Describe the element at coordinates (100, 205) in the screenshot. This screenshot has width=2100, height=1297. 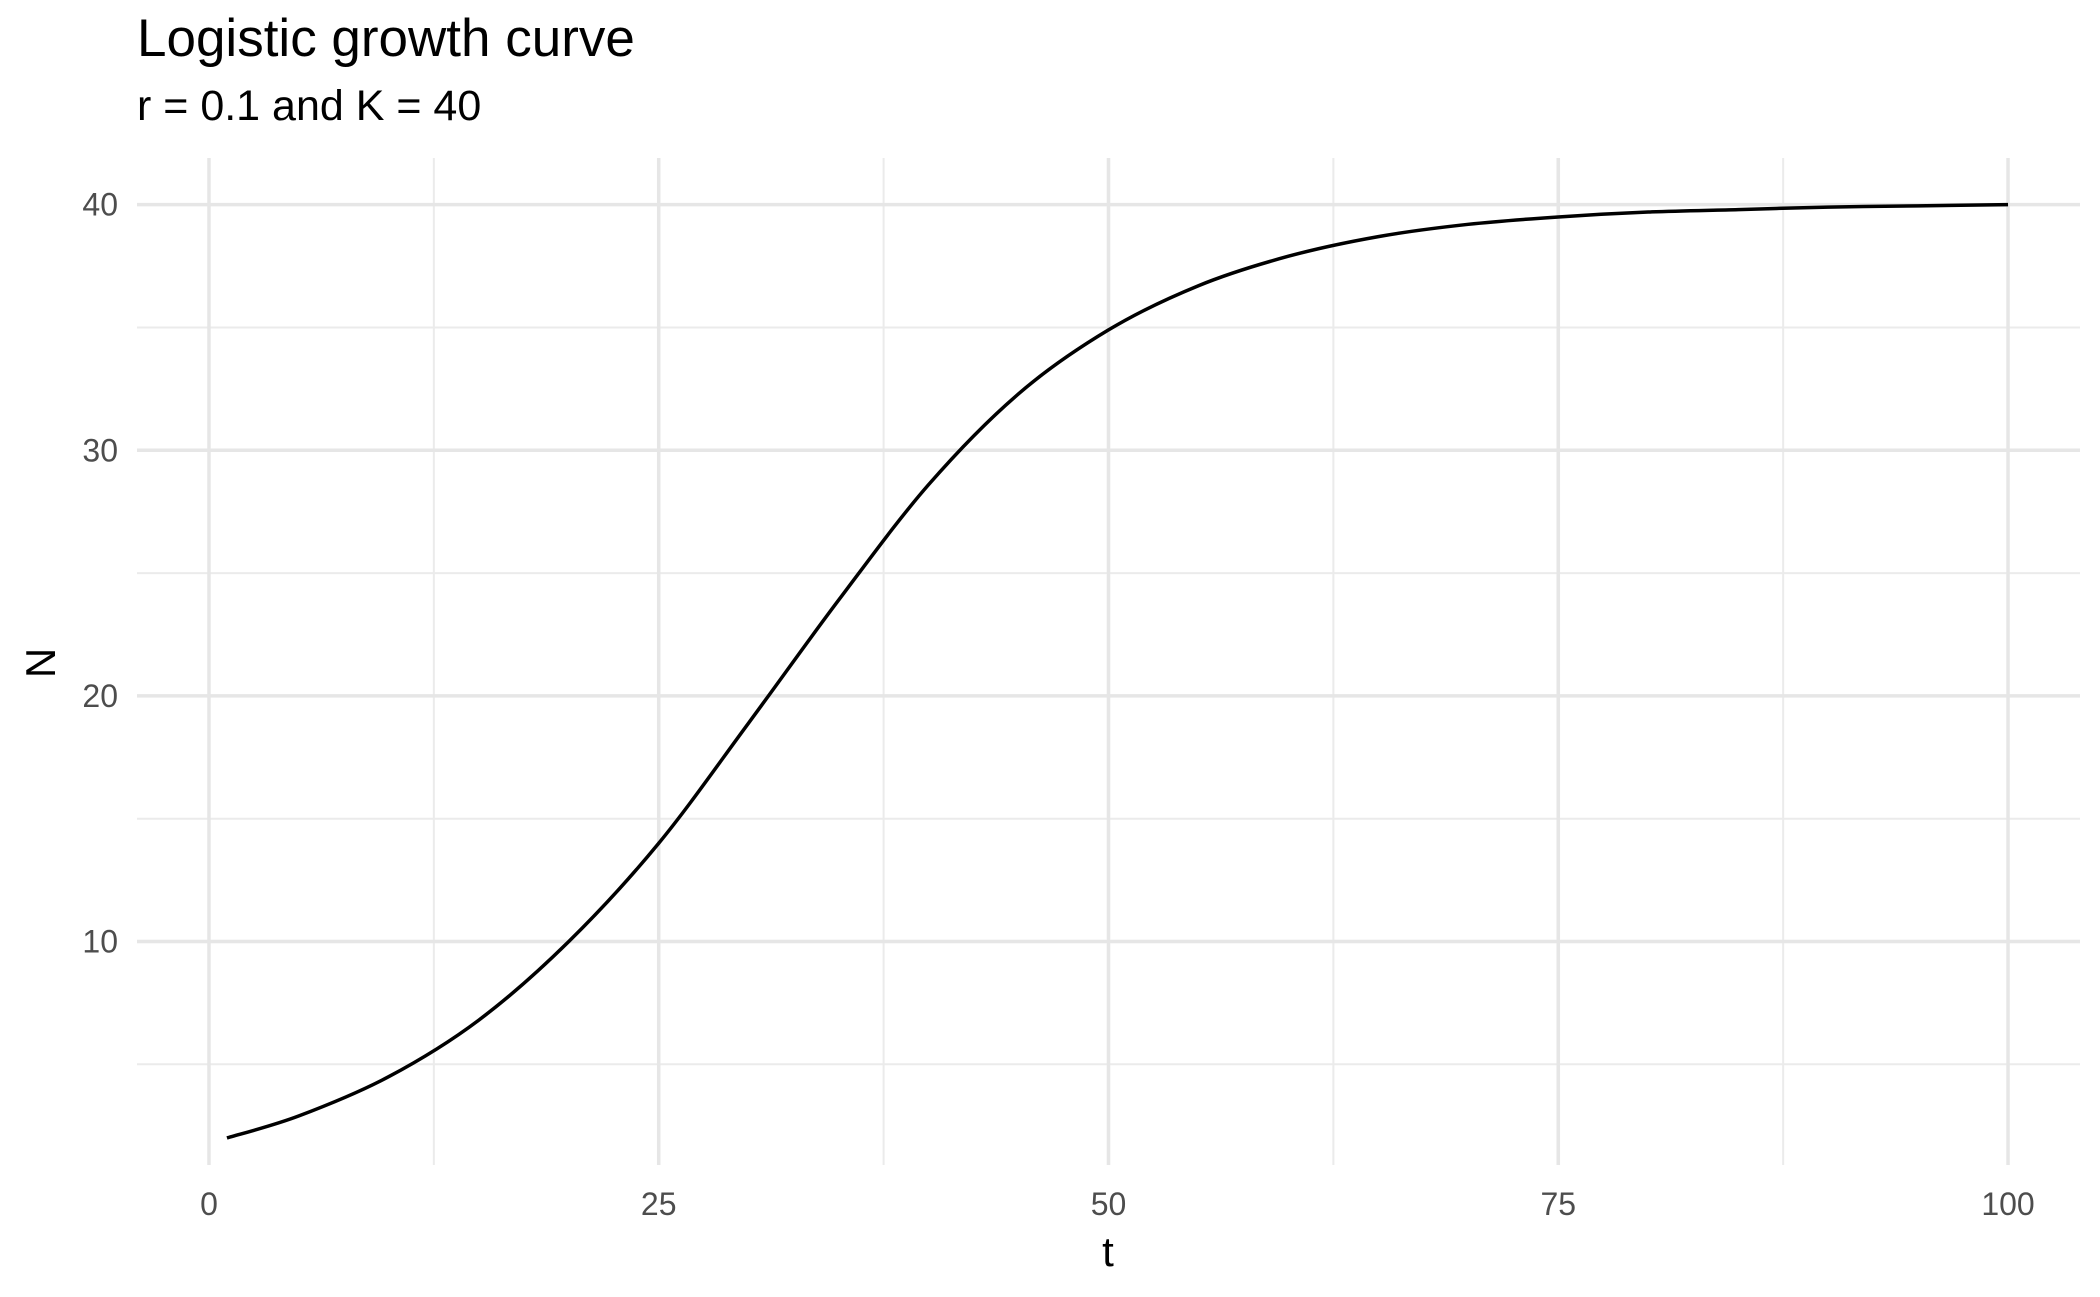
I see `y-tick-label: 40` at that location.